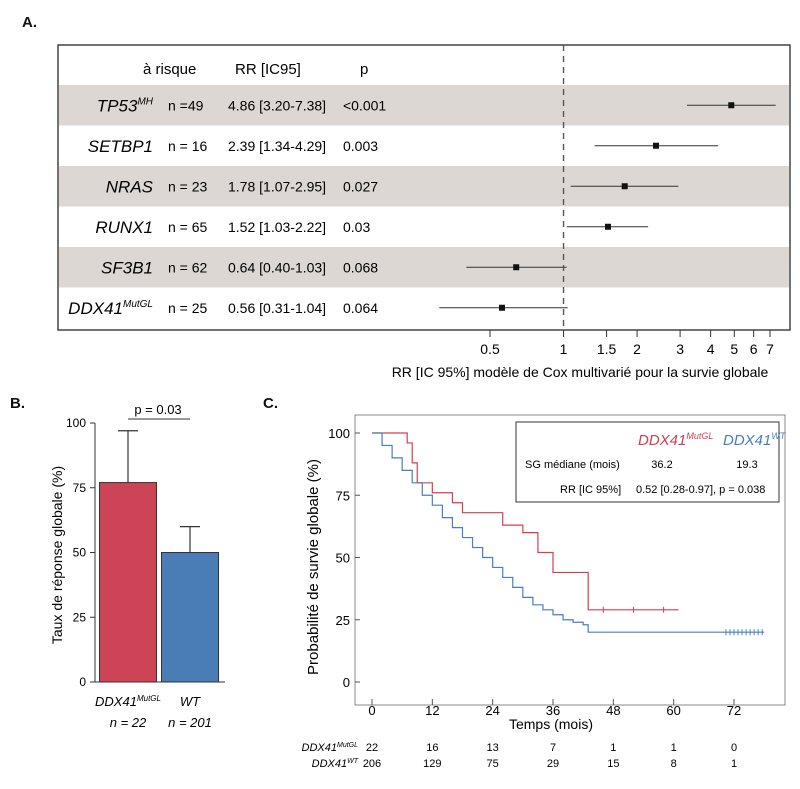 The image size is (800, 789). I want to click on risk-mut-count: 1, so click(613, 748).